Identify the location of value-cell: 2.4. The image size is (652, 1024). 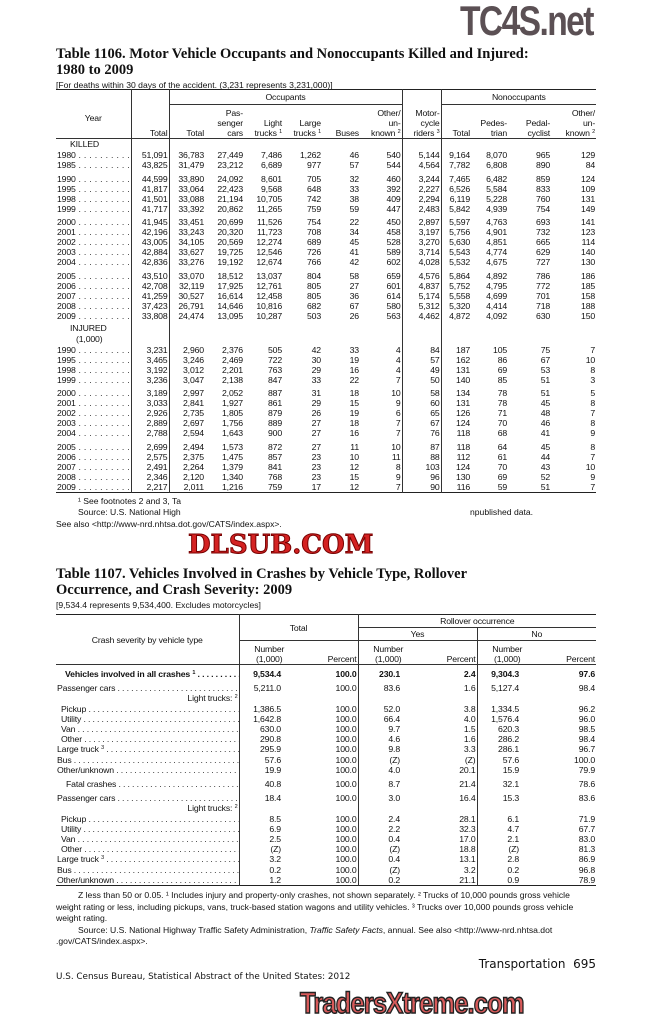
(394, 818).